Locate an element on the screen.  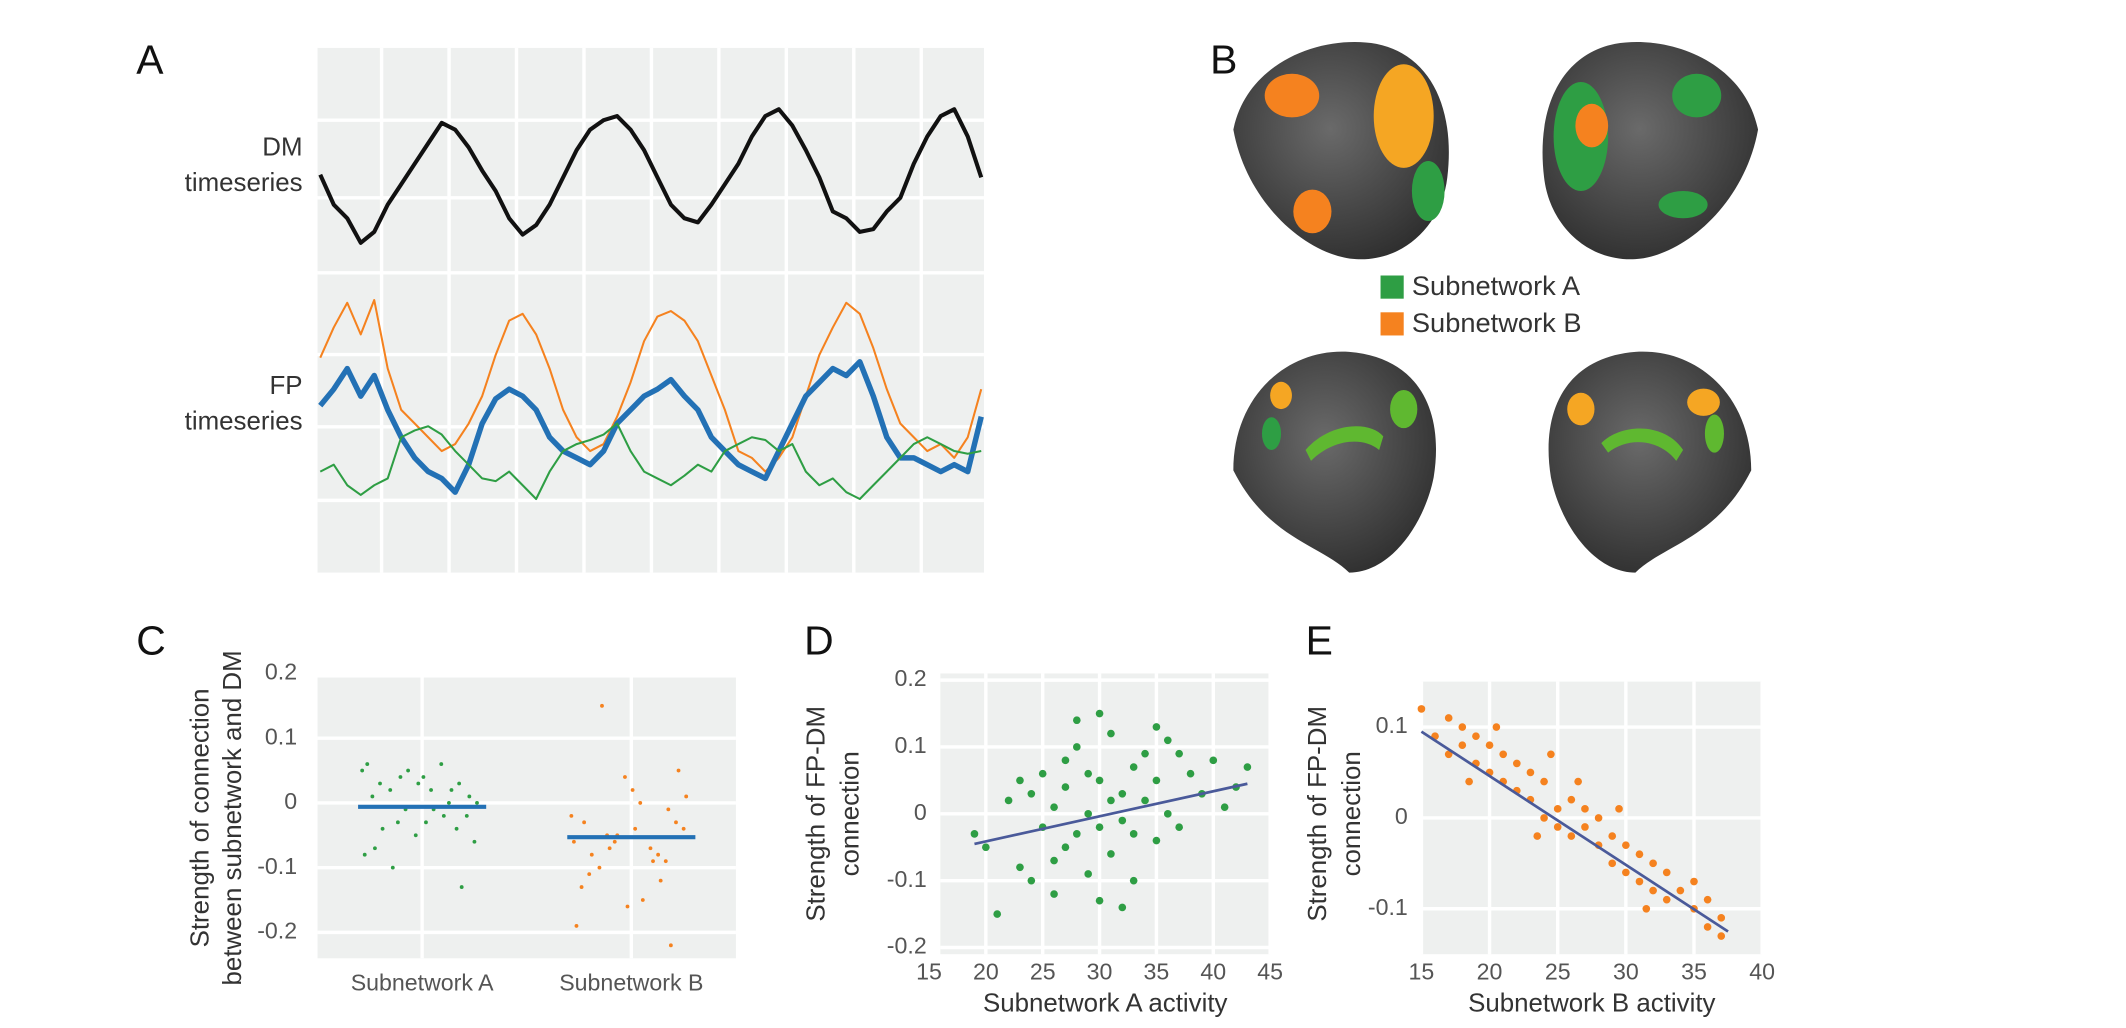
legend-label: Subnetwork B is located at coordinates (1497, 322).